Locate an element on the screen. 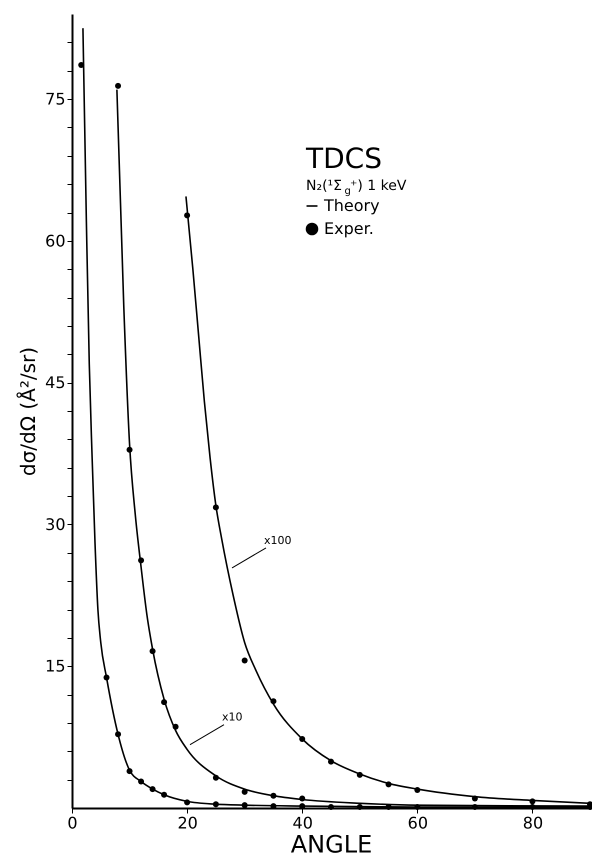 The image size is (592, 857). x-axis-title: ANGLE is located at coordinates (331, 843).